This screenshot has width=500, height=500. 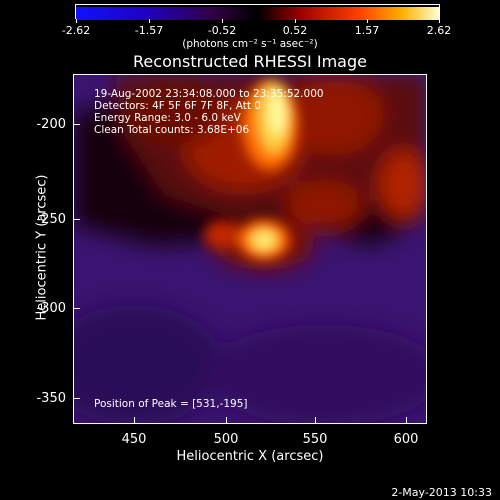 What do you see at coordinates (177, 106) in the screenshot?
I see `detectors-text: Detectors: 4F 5F 6F 7F 8F, Att 0` at bounding box center [177, 106].